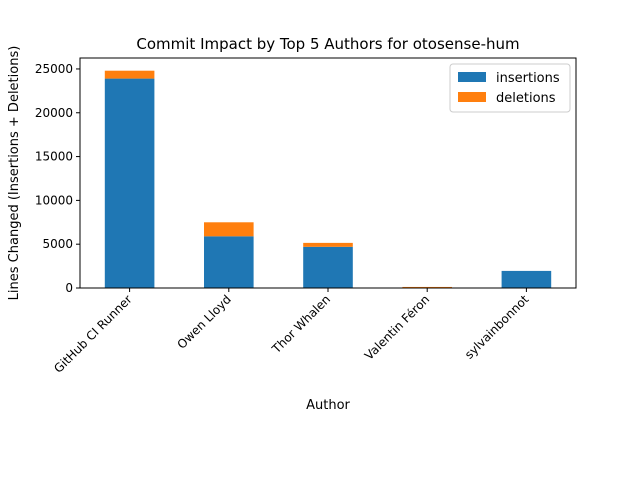 The width and height of the screenshot is (640, 480). What do you see at coordinates (54, 157) in the screenshot?
I see `y-tick-label: 15000` at bounding box center [54, 157].